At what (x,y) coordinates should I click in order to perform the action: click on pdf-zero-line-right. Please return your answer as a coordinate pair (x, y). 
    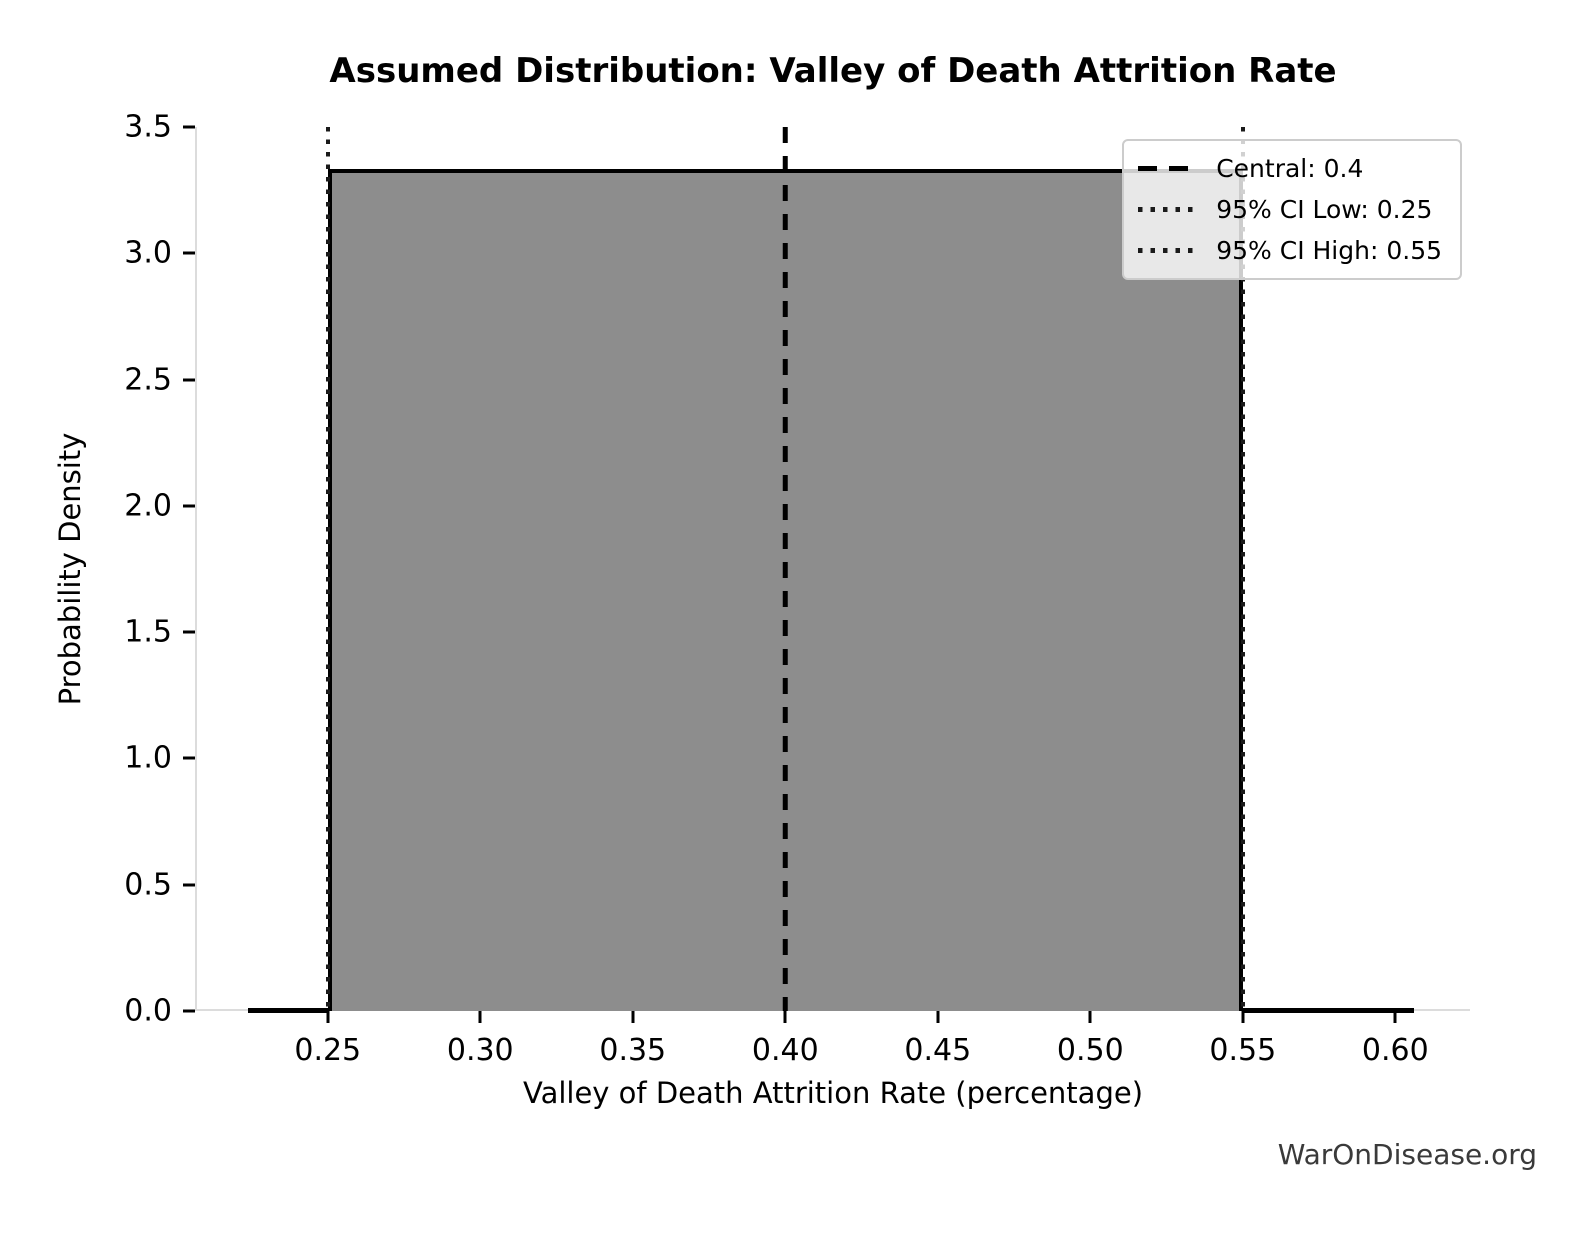
    Looking at the image, I should click on (1328, 1010).